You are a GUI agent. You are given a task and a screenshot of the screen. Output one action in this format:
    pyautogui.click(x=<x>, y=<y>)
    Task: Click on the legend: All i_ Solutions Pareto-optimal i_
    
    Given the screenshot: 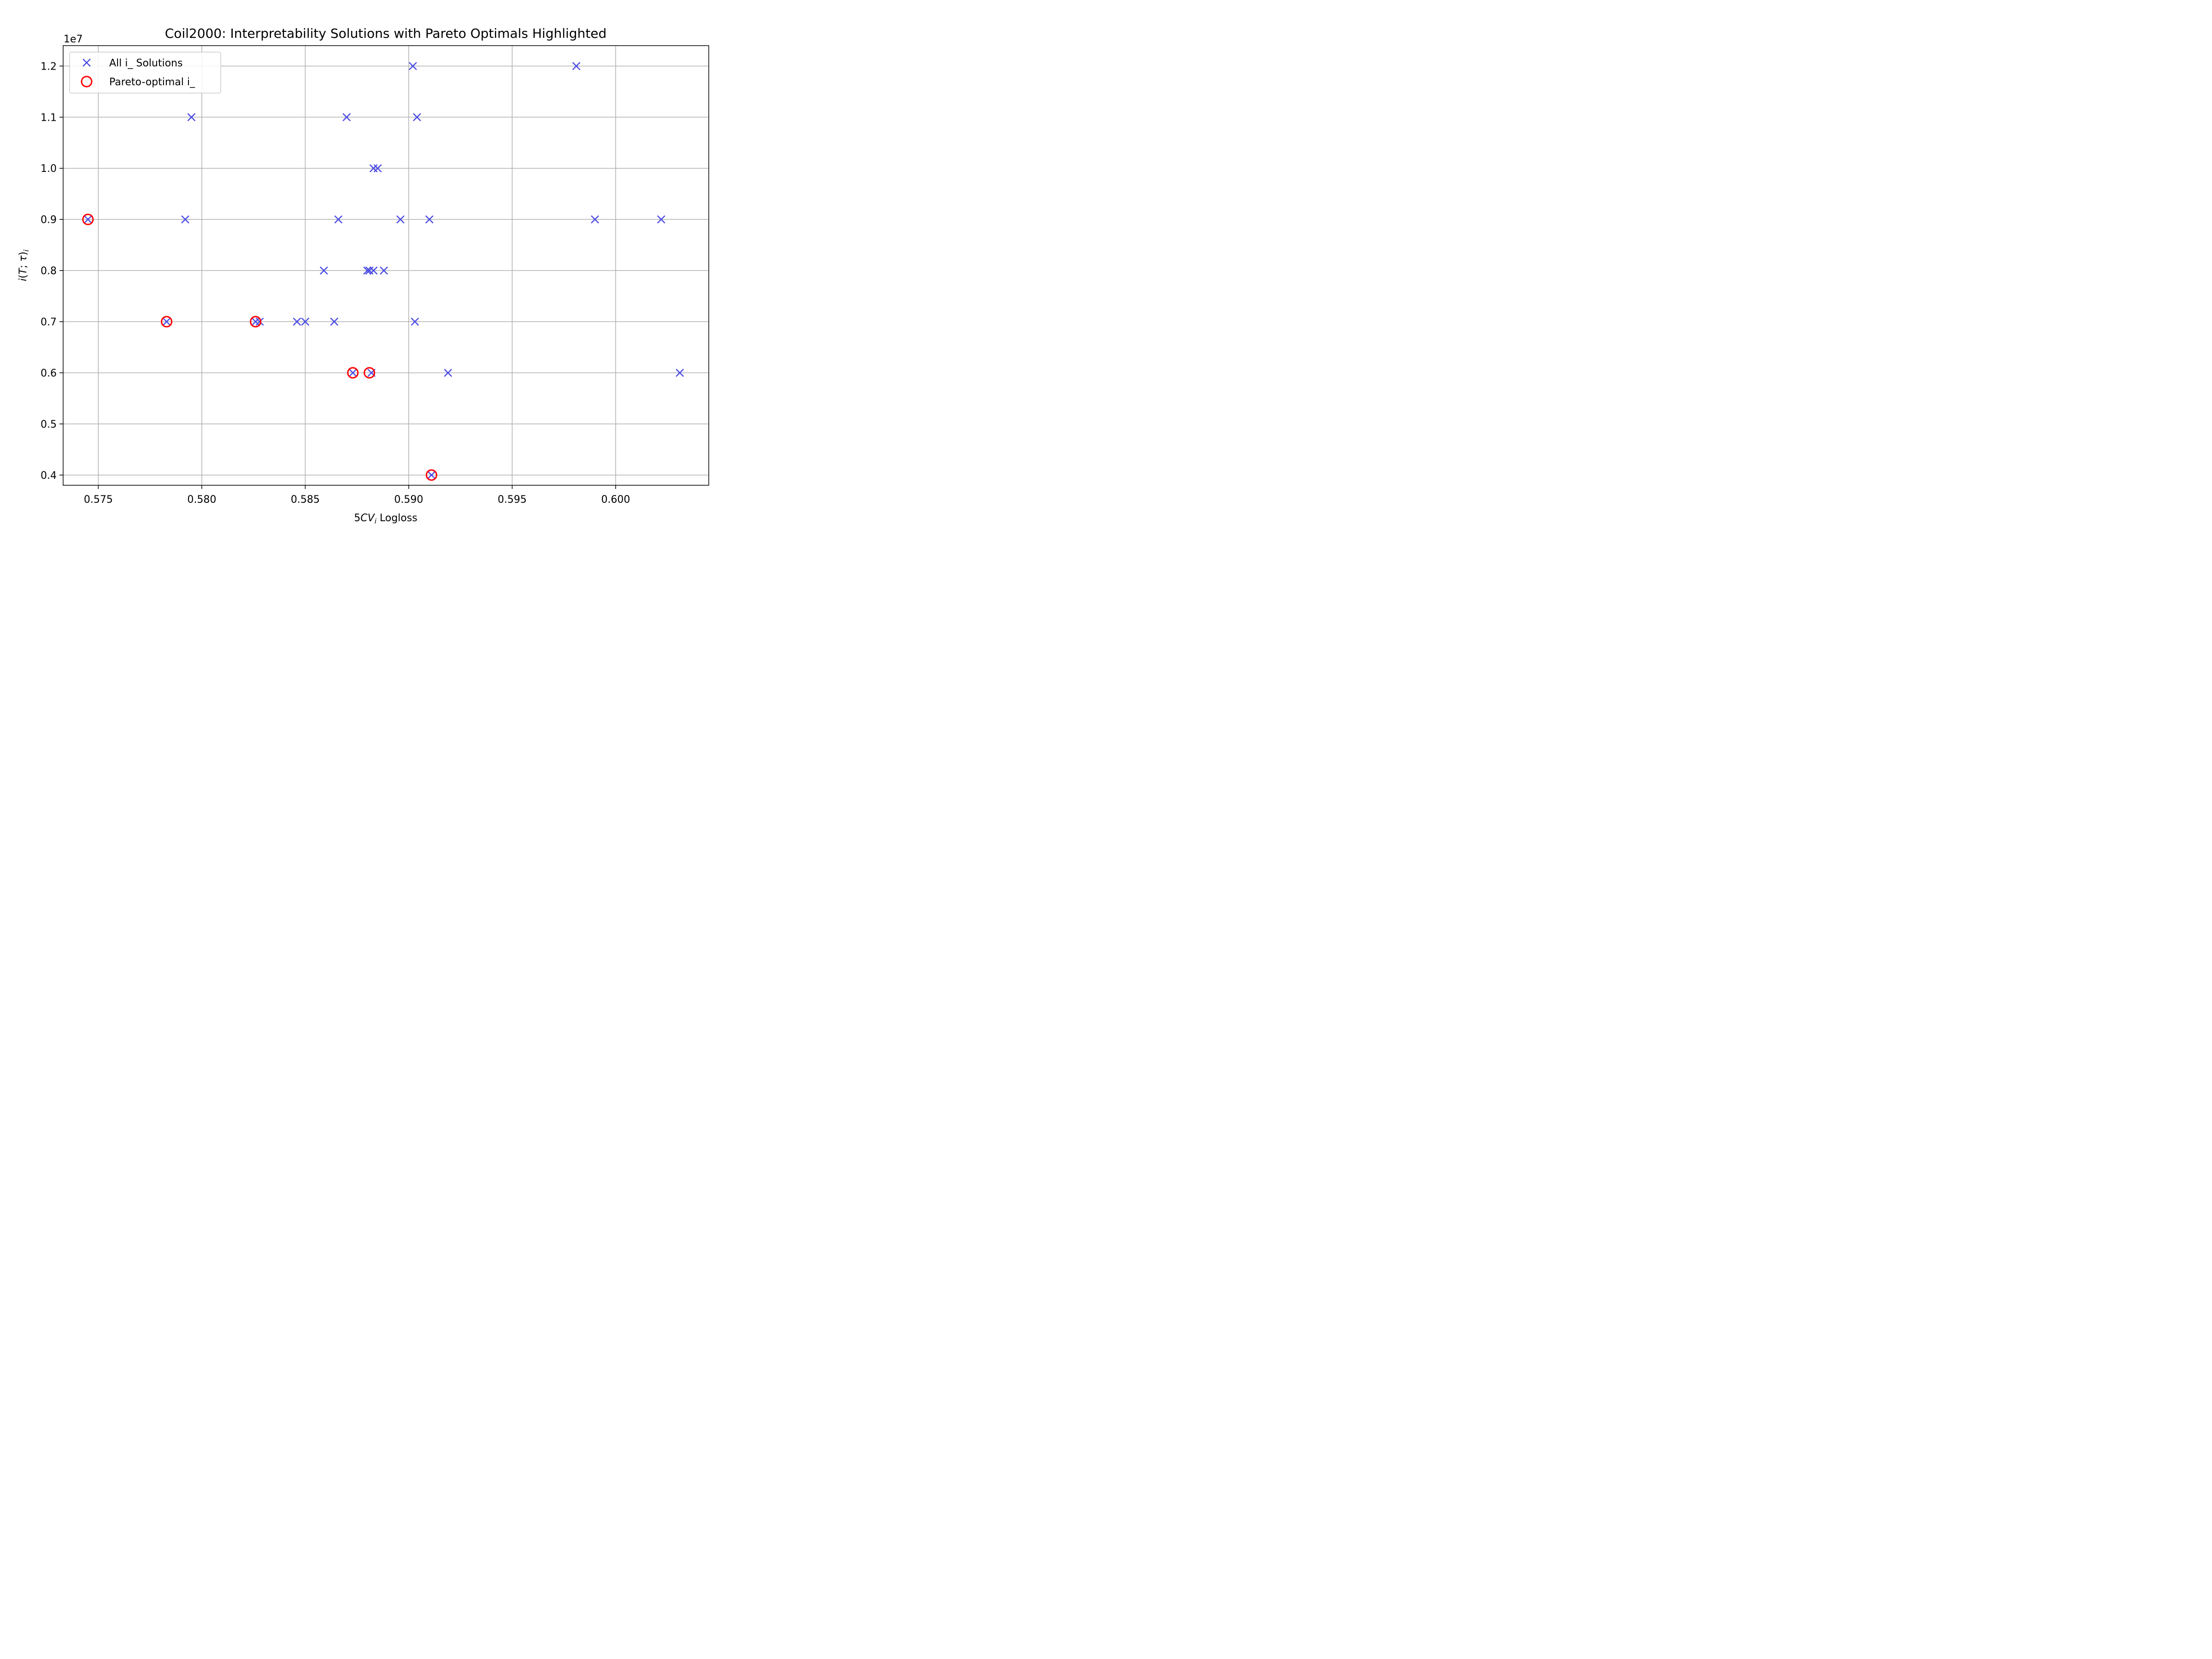 What is the action you would take?
    pyautogui.click(x=145, y=73)
    